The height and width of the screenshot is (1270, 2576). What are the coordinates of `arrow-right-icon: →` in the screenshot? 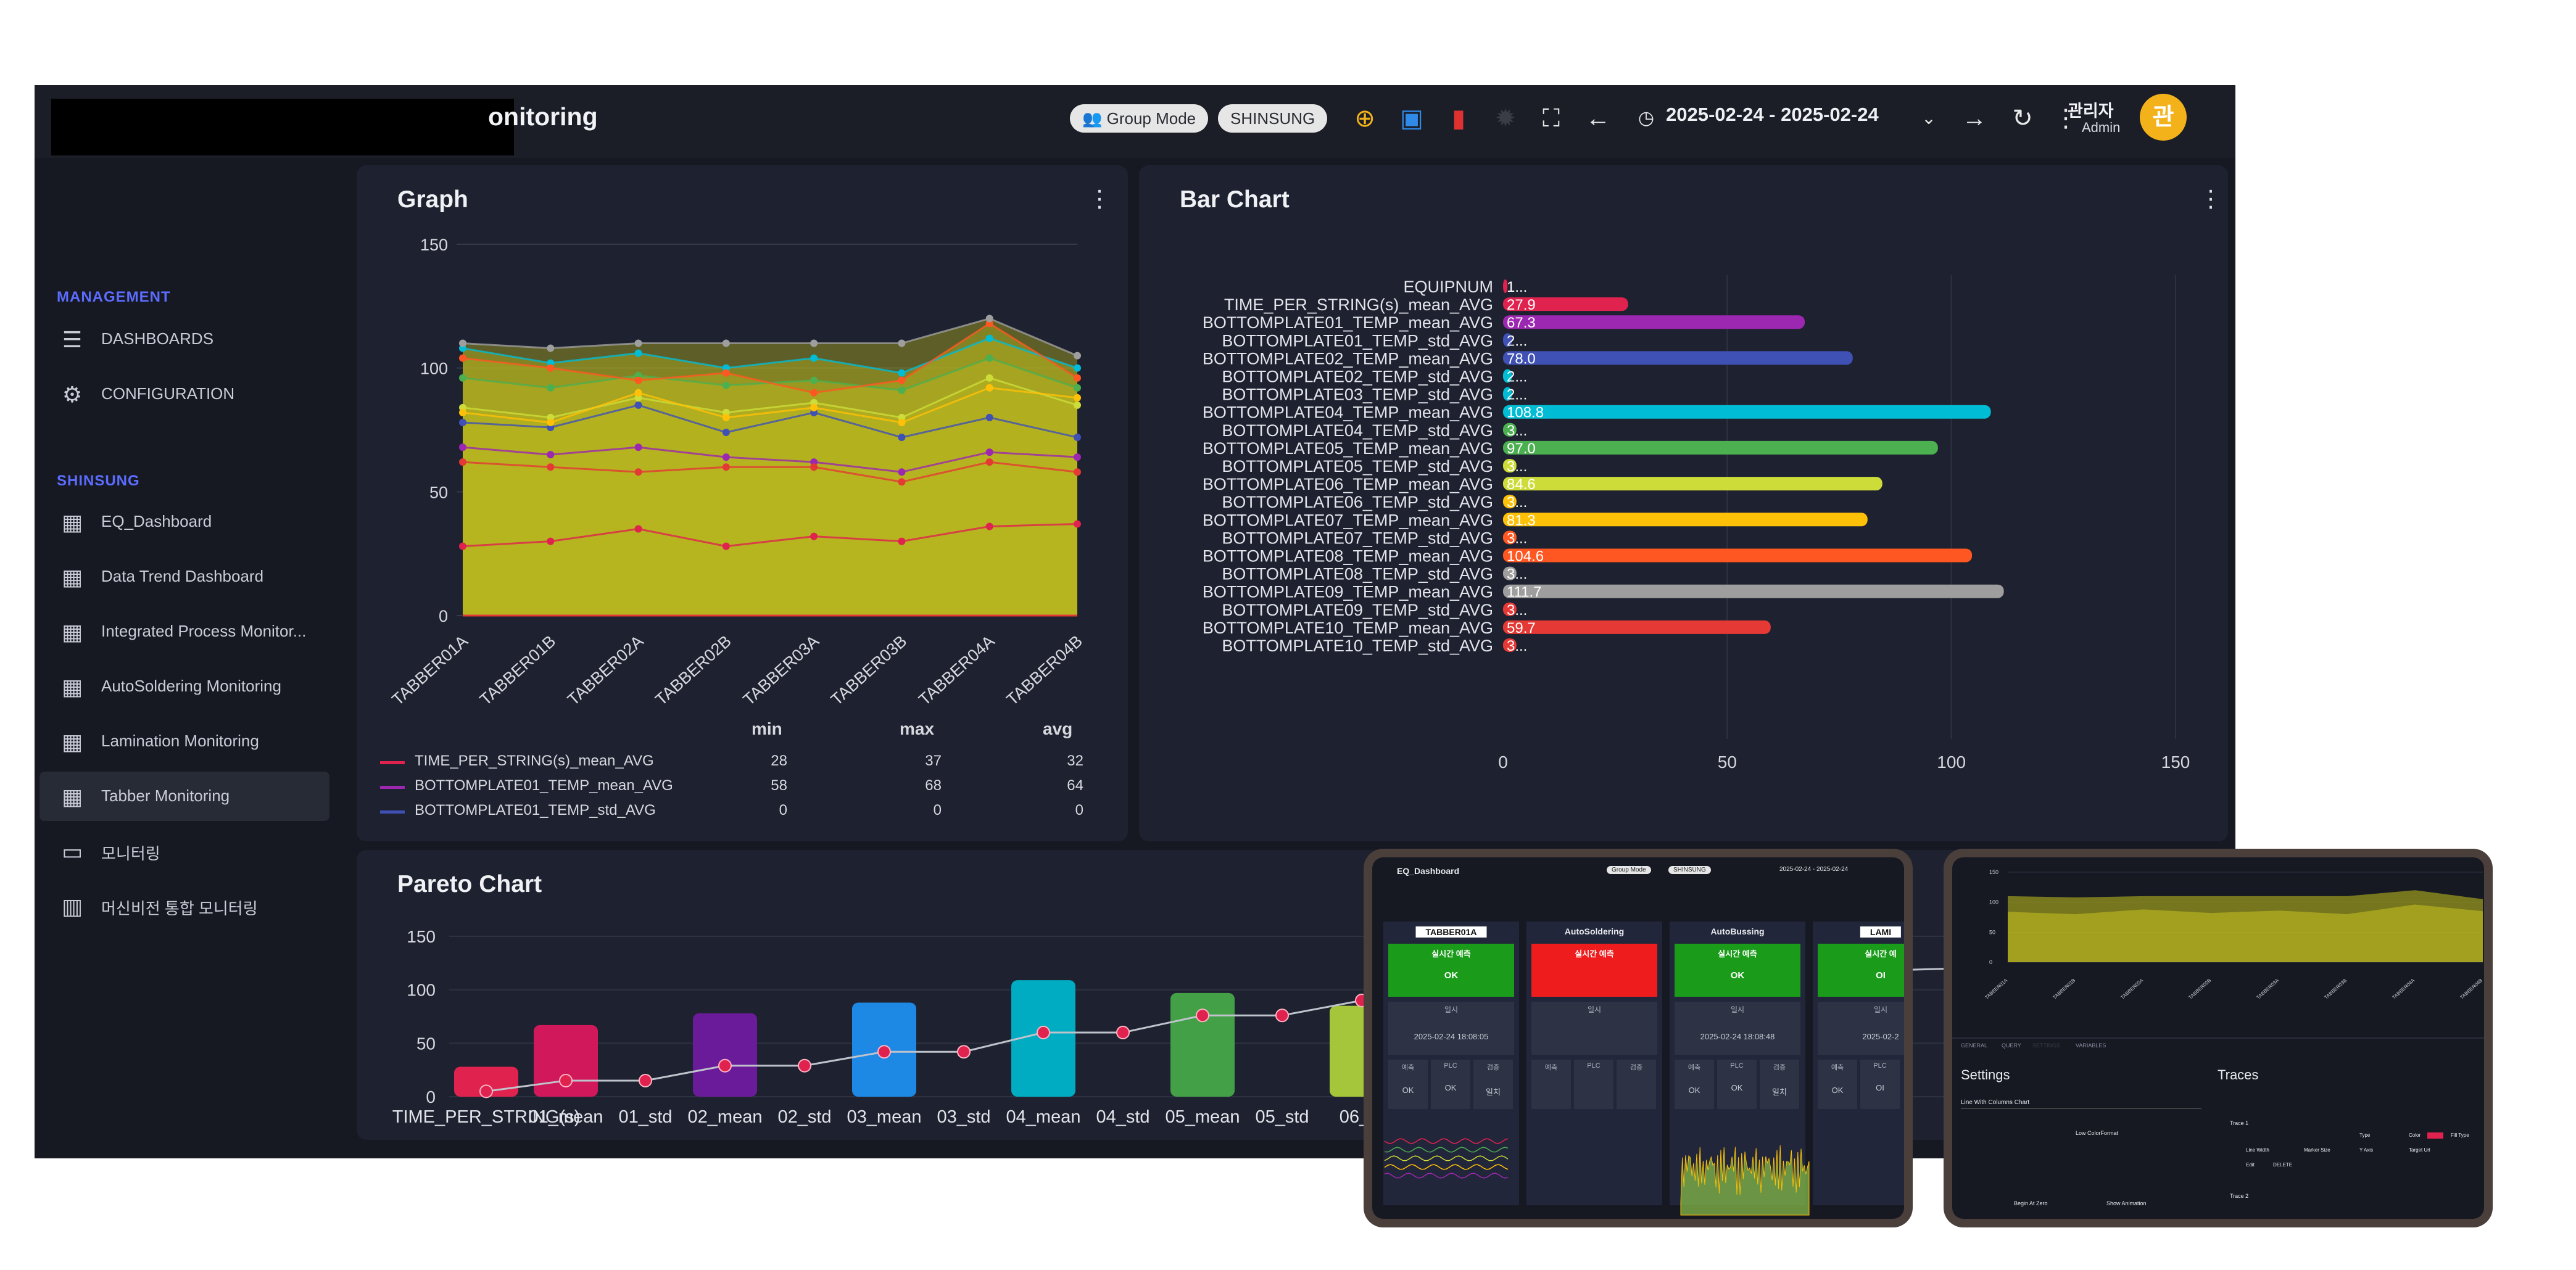 It's located at (1974, 118).